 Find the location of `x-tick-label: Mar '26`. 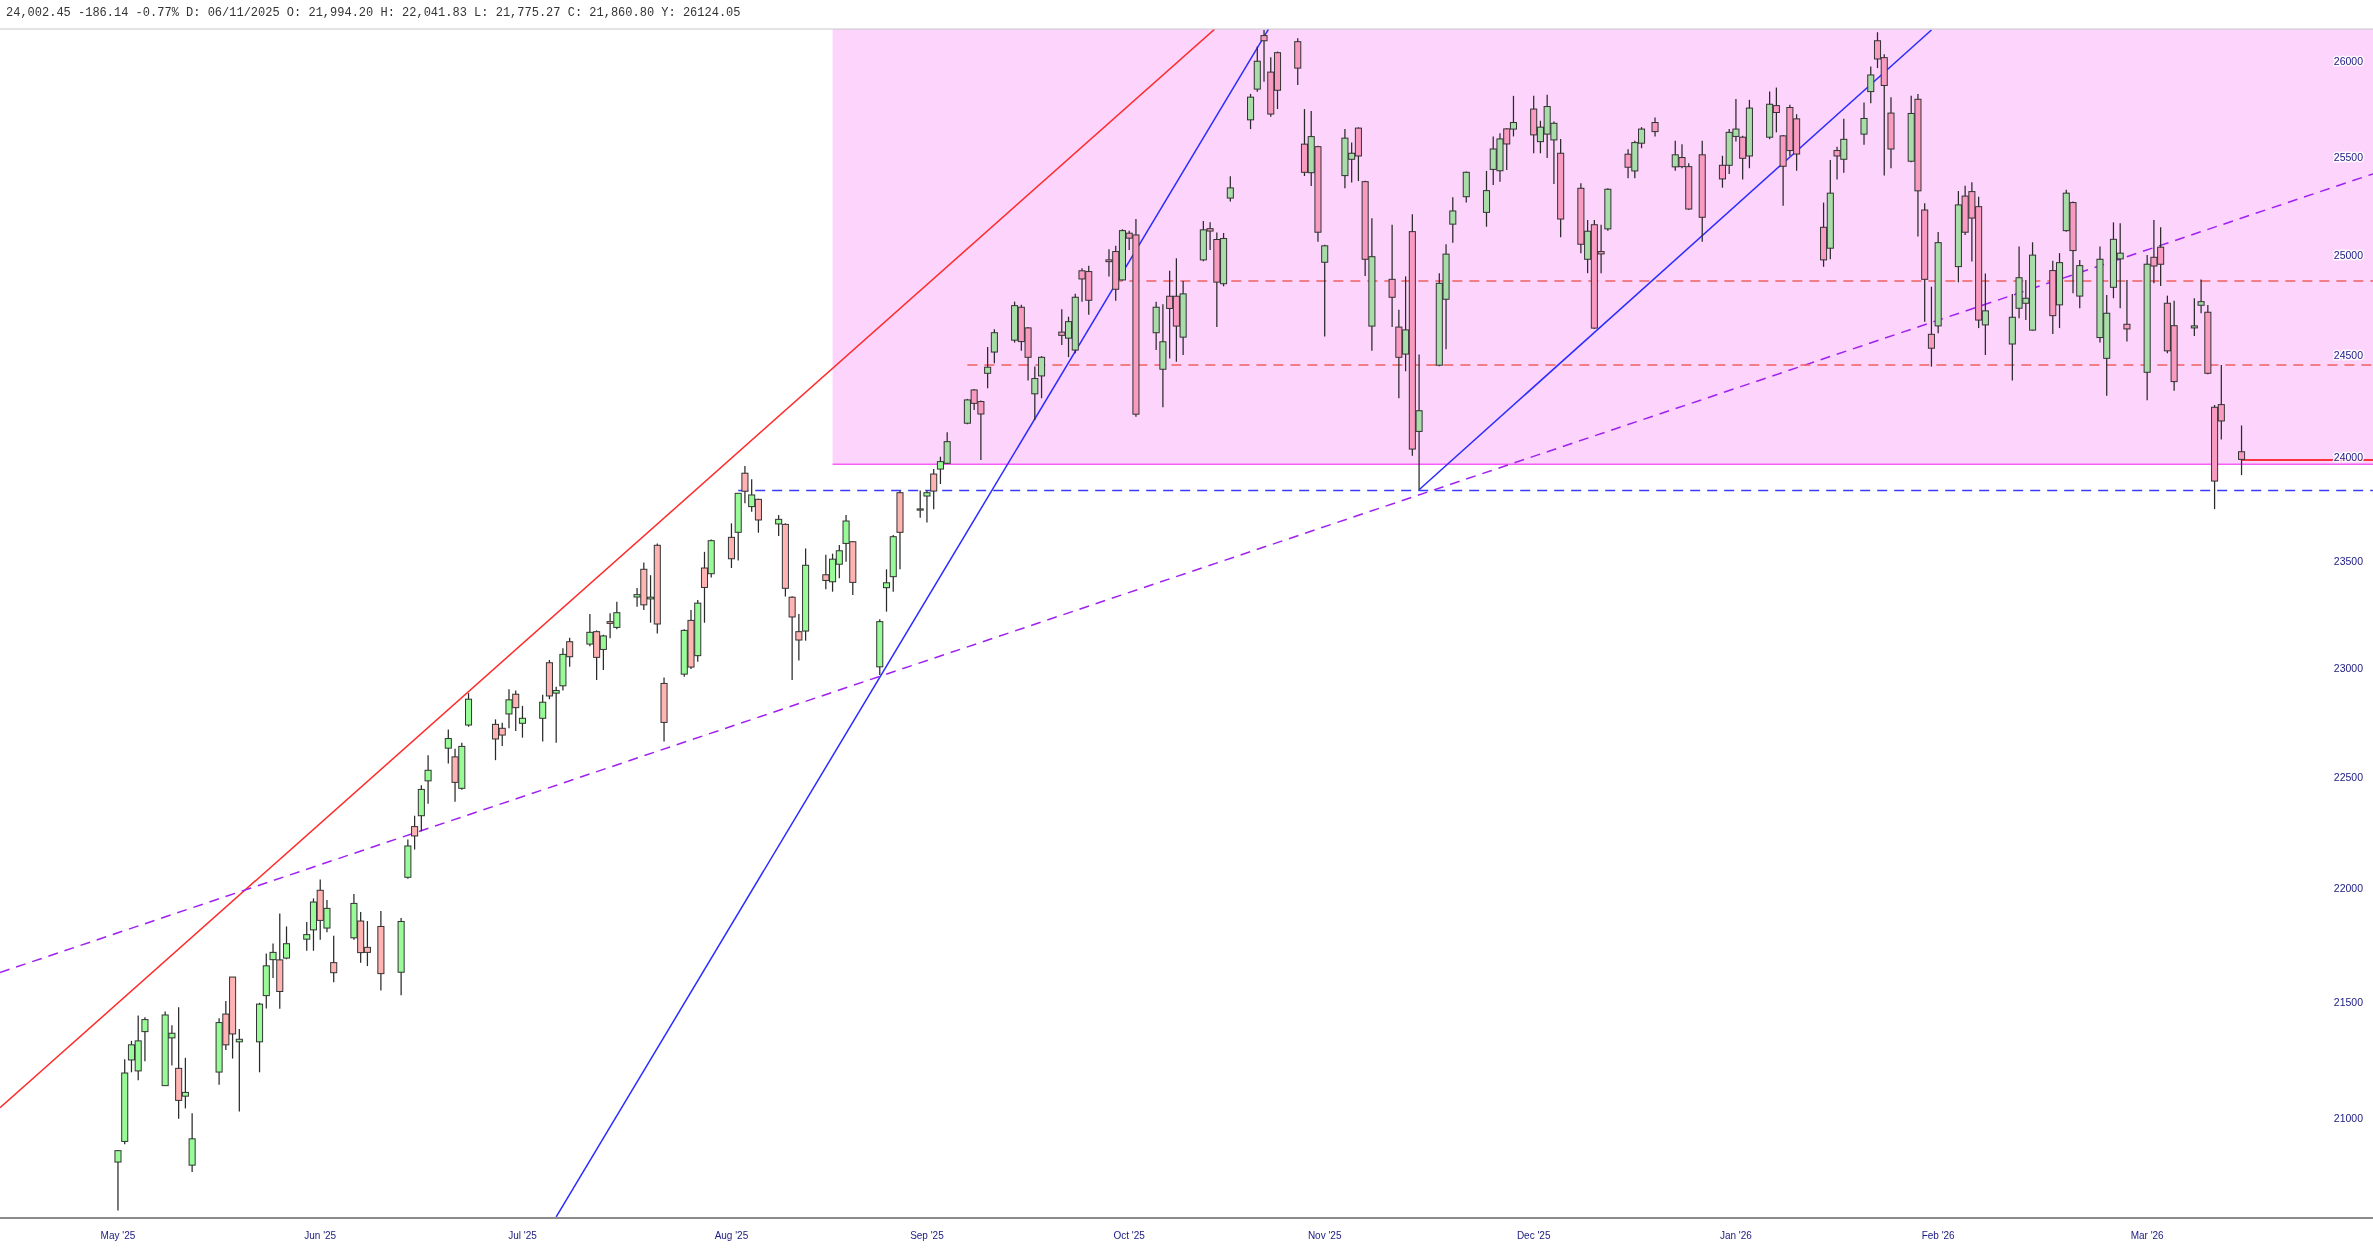

x-tick-label: Mar '26 is located at coordinates (2147, 1235).